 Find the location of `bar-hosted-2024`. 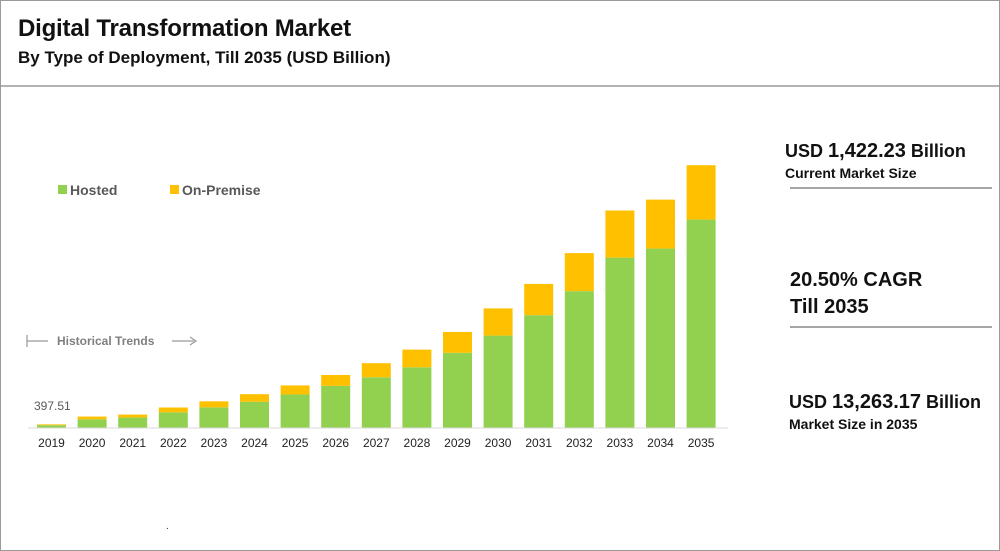

bar-hosted-2024 is located at coordinates (254, 414).